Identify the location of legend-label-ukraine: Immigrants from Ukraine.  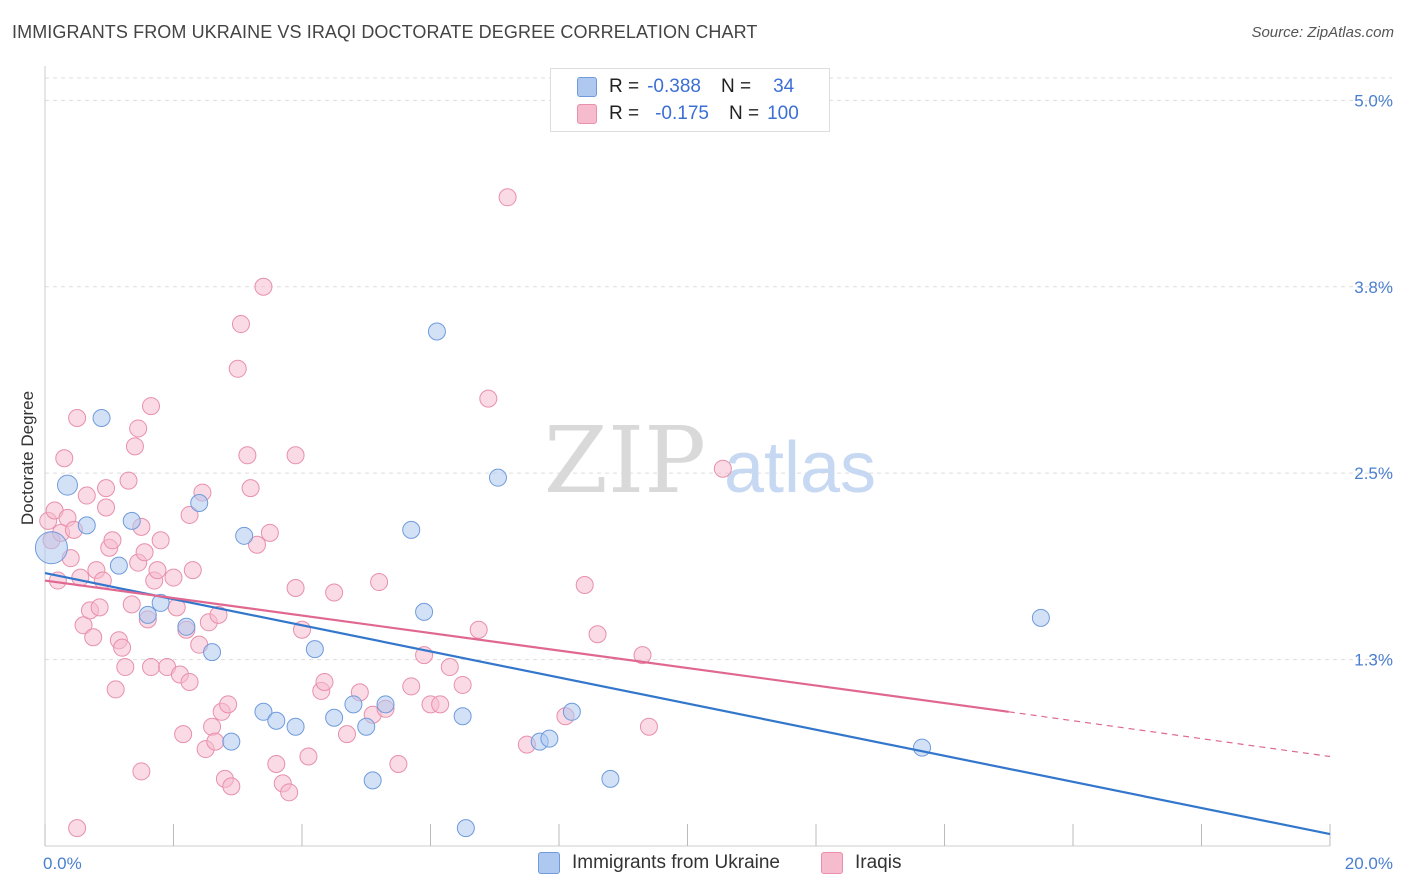
(676, 862).